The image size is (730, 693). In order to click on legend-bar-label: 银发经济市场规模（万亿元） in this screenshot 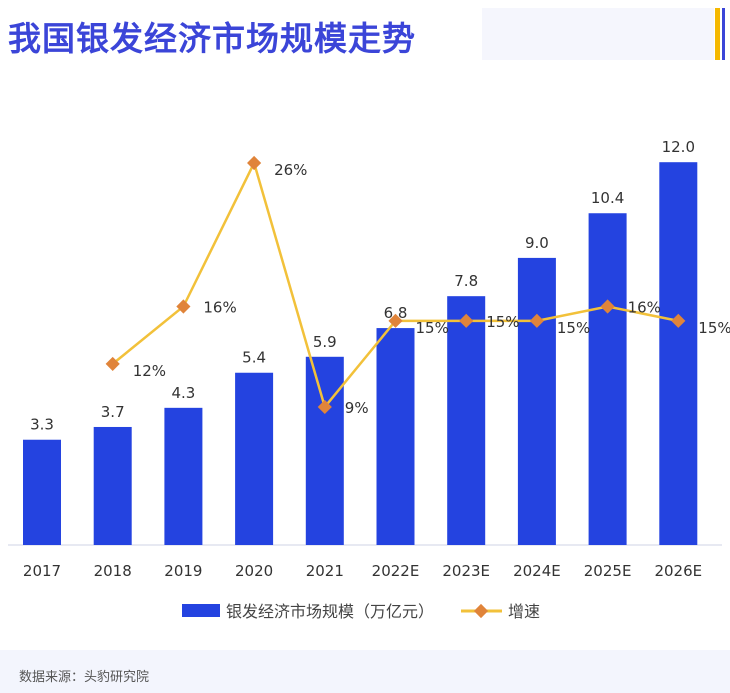, I will do `click(330, 611)`.